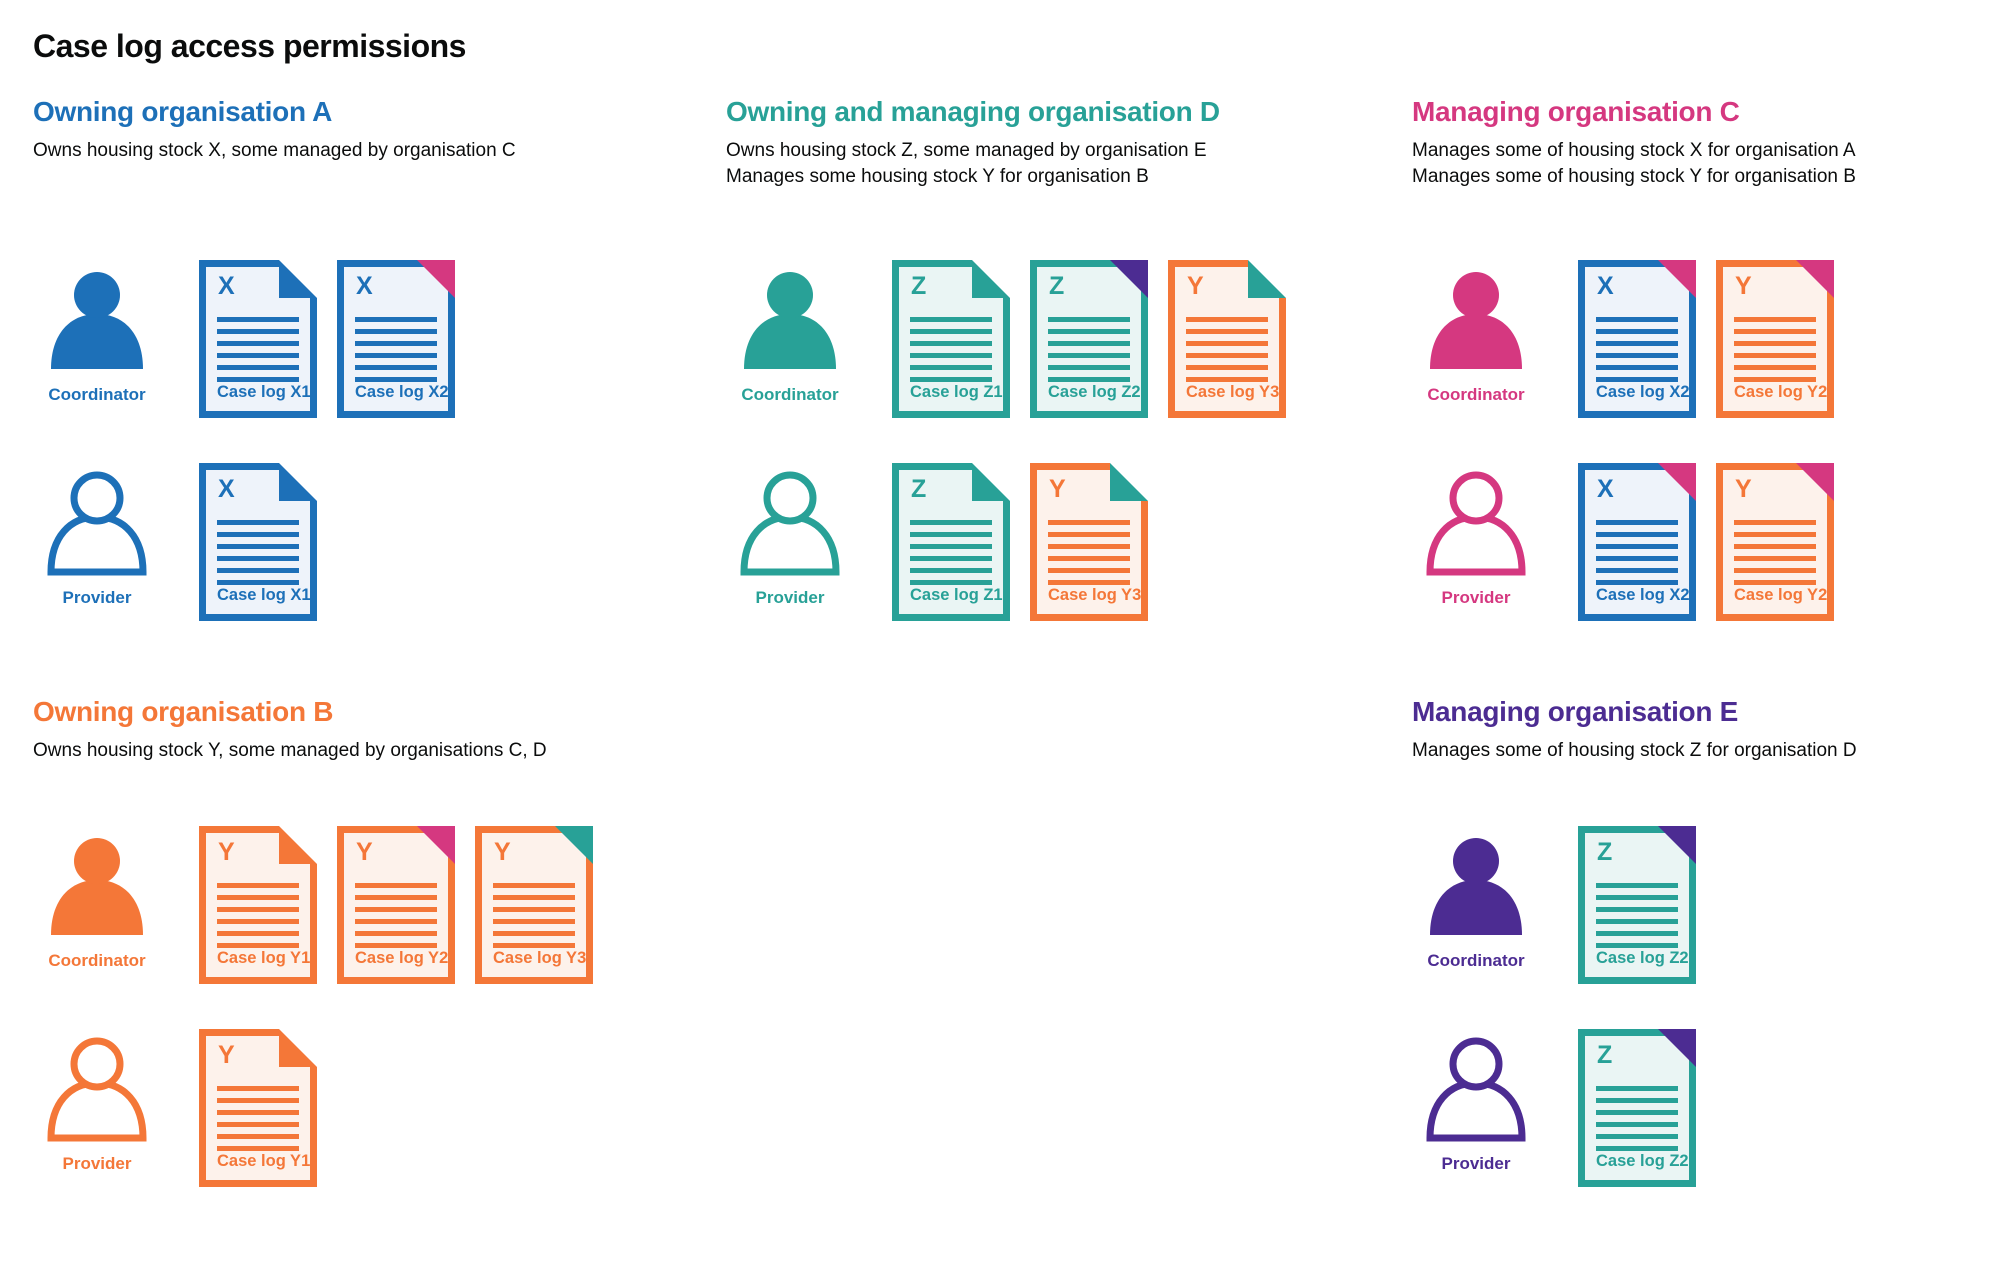 The width and height of the screenshot is (2000, 1280). What do you see at coordinates (402, 392) in the screenshot?
I see `case-log-label: Case log X2` at bounding box center [402, 392].